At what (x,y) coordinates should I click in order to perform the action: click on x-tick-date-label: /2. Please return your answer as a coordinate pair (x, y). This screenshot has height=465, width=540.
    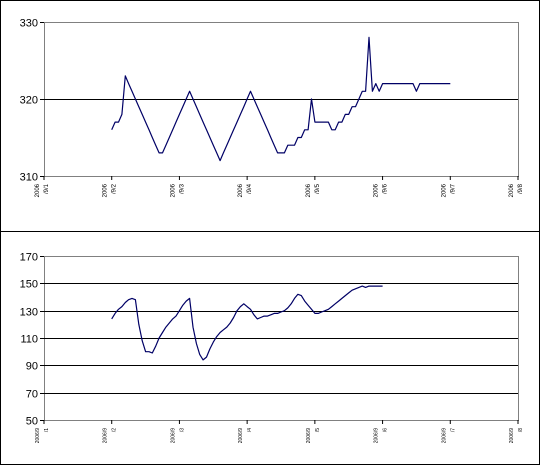
    Looking at the image, I should click on (115, 430).